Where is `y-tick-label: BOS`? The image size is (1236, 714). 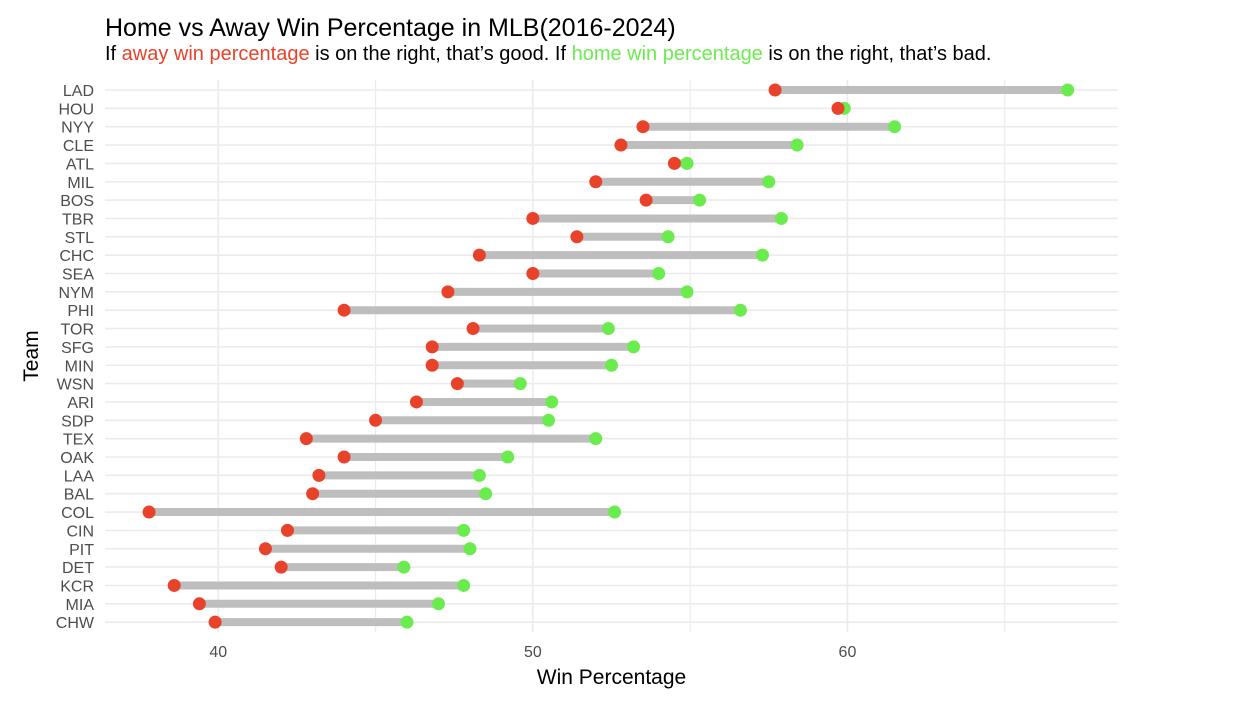 y-tick-label: BOS is located at coordinates (77, 201).